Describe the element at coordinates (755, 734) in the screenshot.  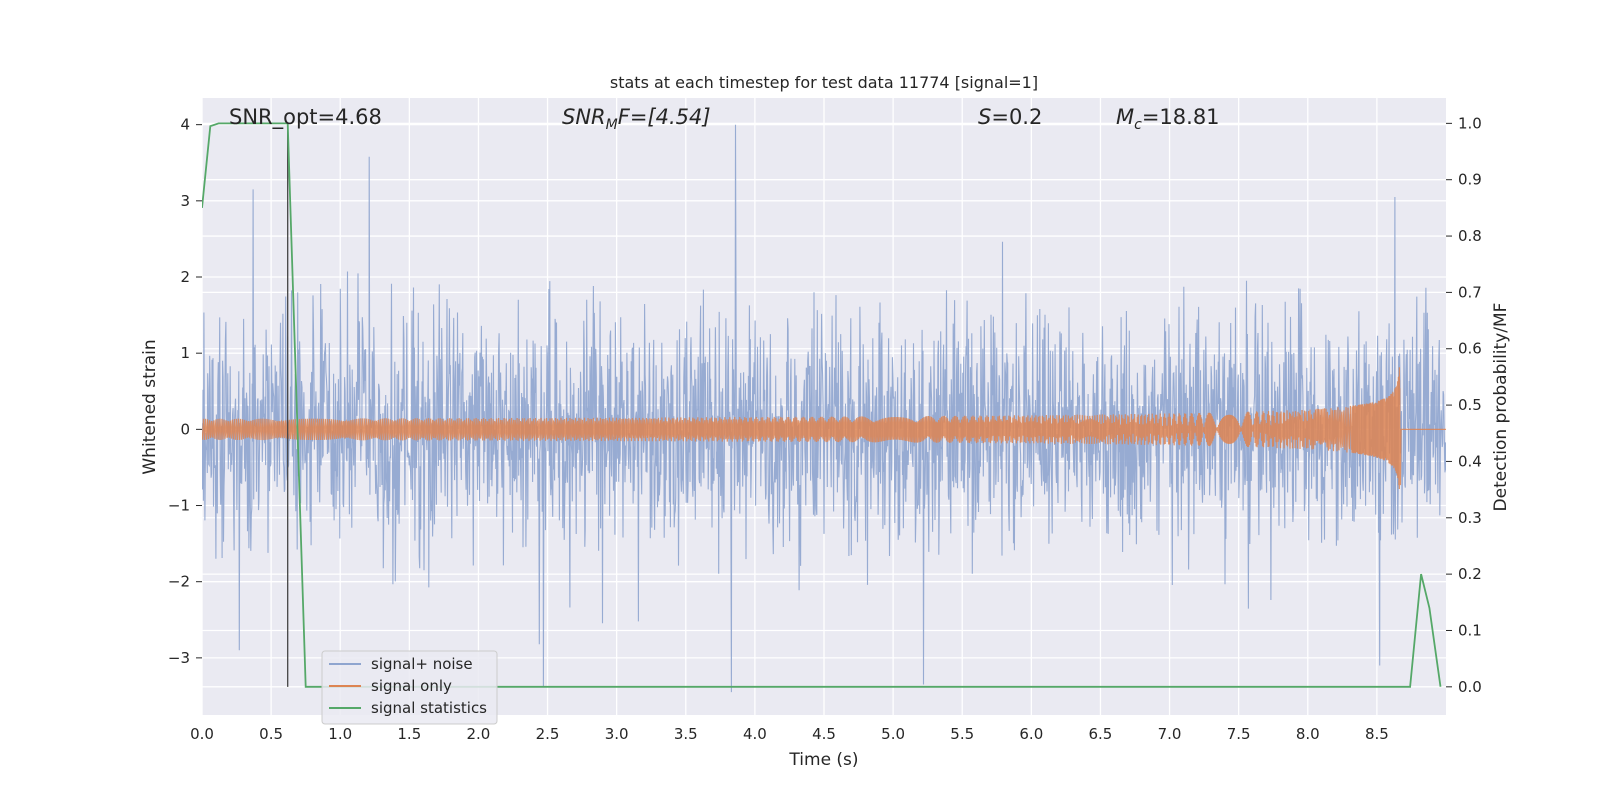
I see `x-tick-label: 4.0` at that location.